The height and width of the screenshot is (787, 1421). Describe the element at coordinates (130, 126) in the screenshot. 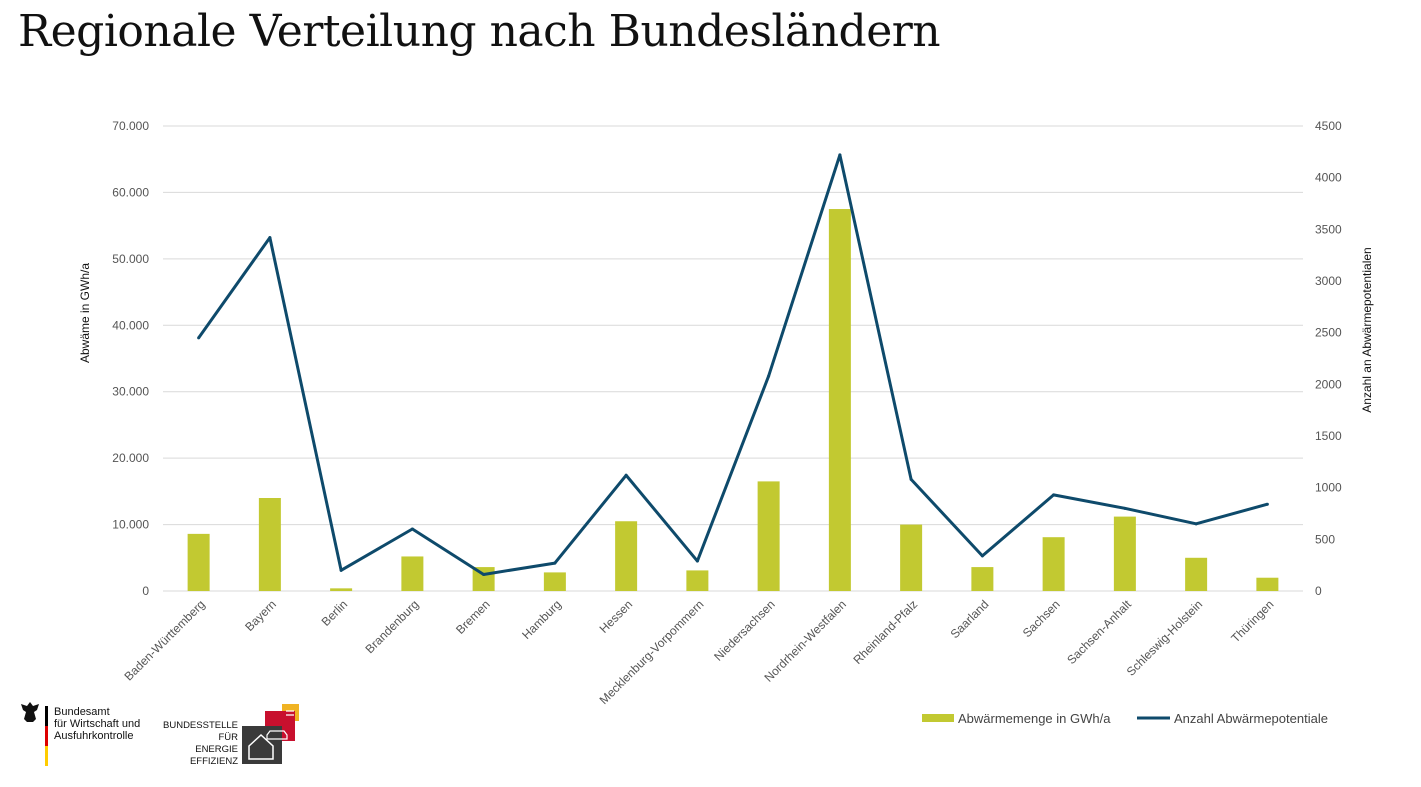

I see `y-tick-label: 70.000` at that location.